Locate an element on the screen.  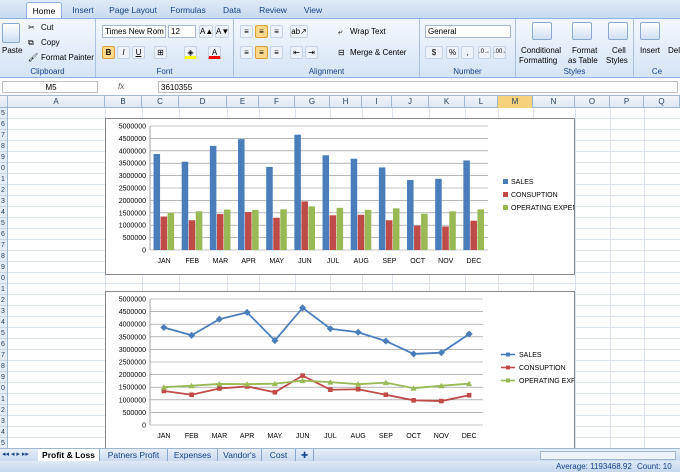
font-name-combo: Times New Rom is located at coordinates (134, 31).